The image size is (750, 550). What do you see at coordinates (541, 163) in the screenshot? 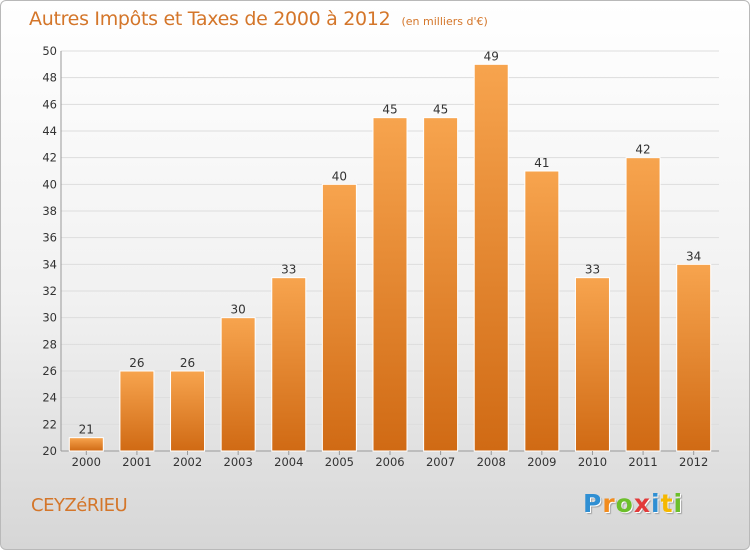
I see `data-label: 41` at bounding box center [541, 163].